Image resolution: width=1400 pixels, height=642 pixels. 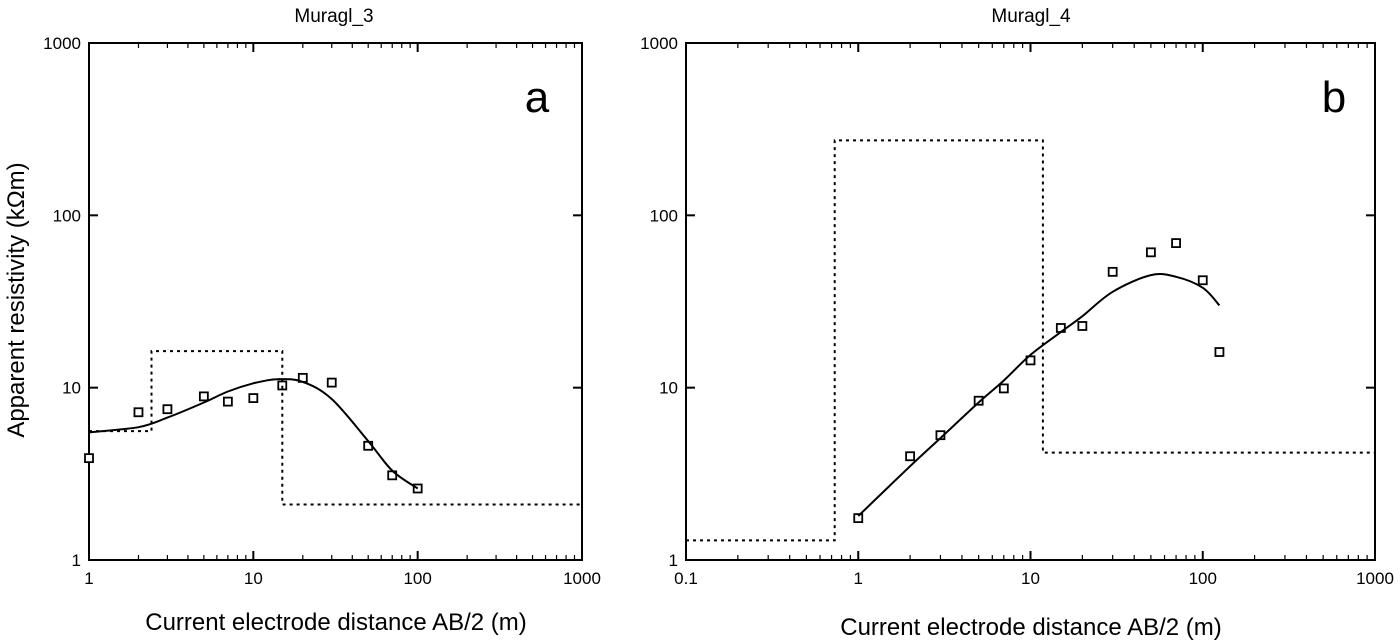 I want to click on panel-b-y-tick-label: 10, so click(x=668, y=388).